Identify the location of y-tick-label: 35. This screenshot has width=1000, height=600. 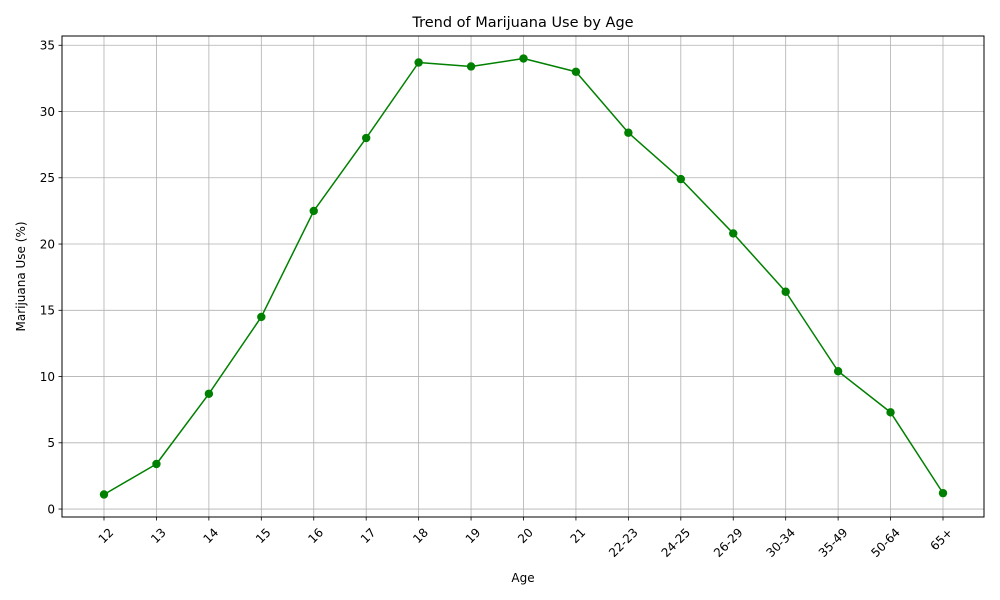
(47, 46).